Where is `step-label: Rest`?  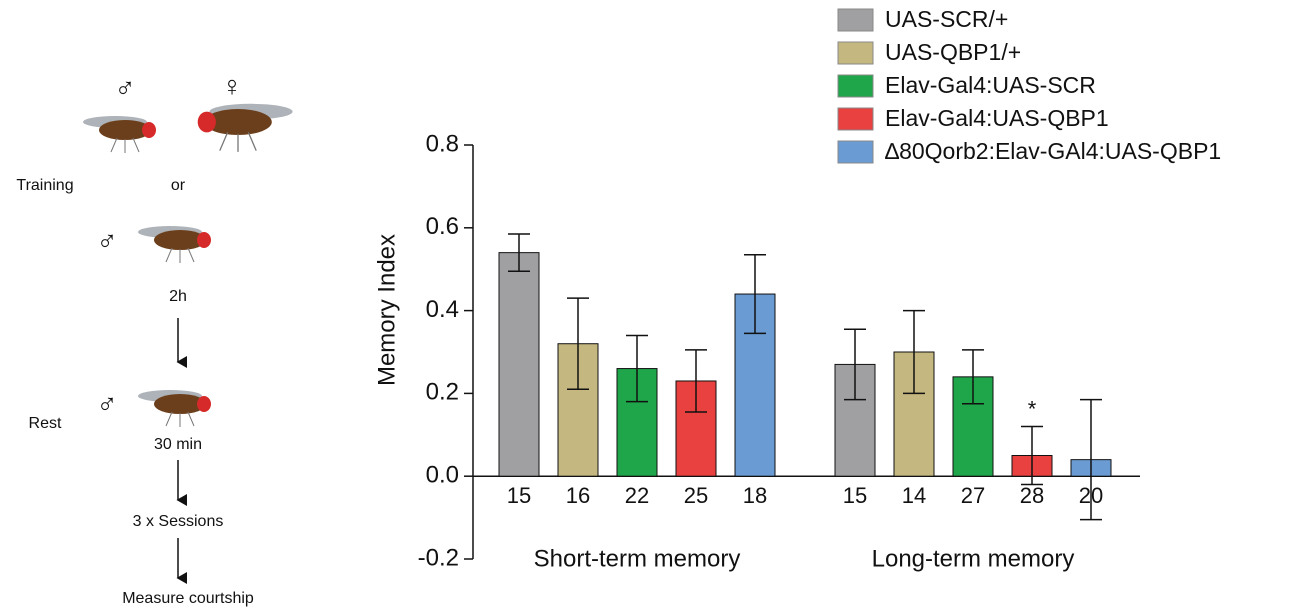 step-label: Rest is located at coordinates (45, 423).